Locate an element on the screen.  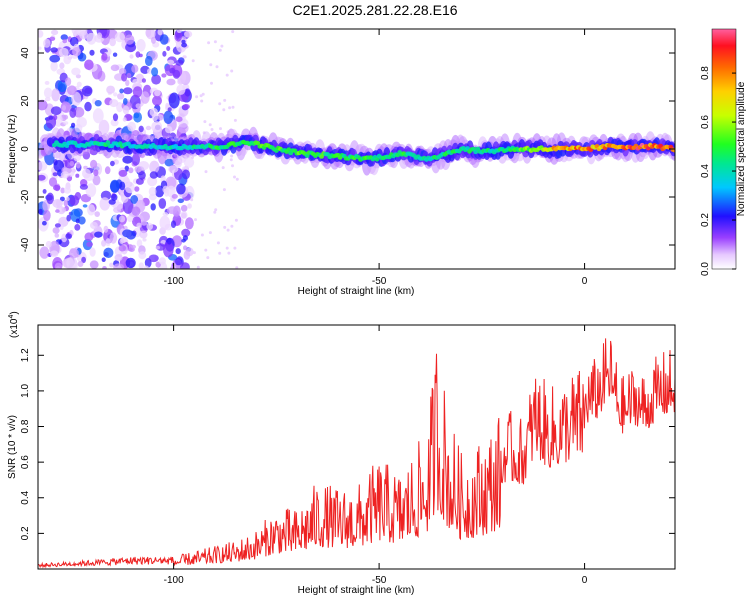
spectrogram-xtick-label: -50 is located at coordinates (379, 281).